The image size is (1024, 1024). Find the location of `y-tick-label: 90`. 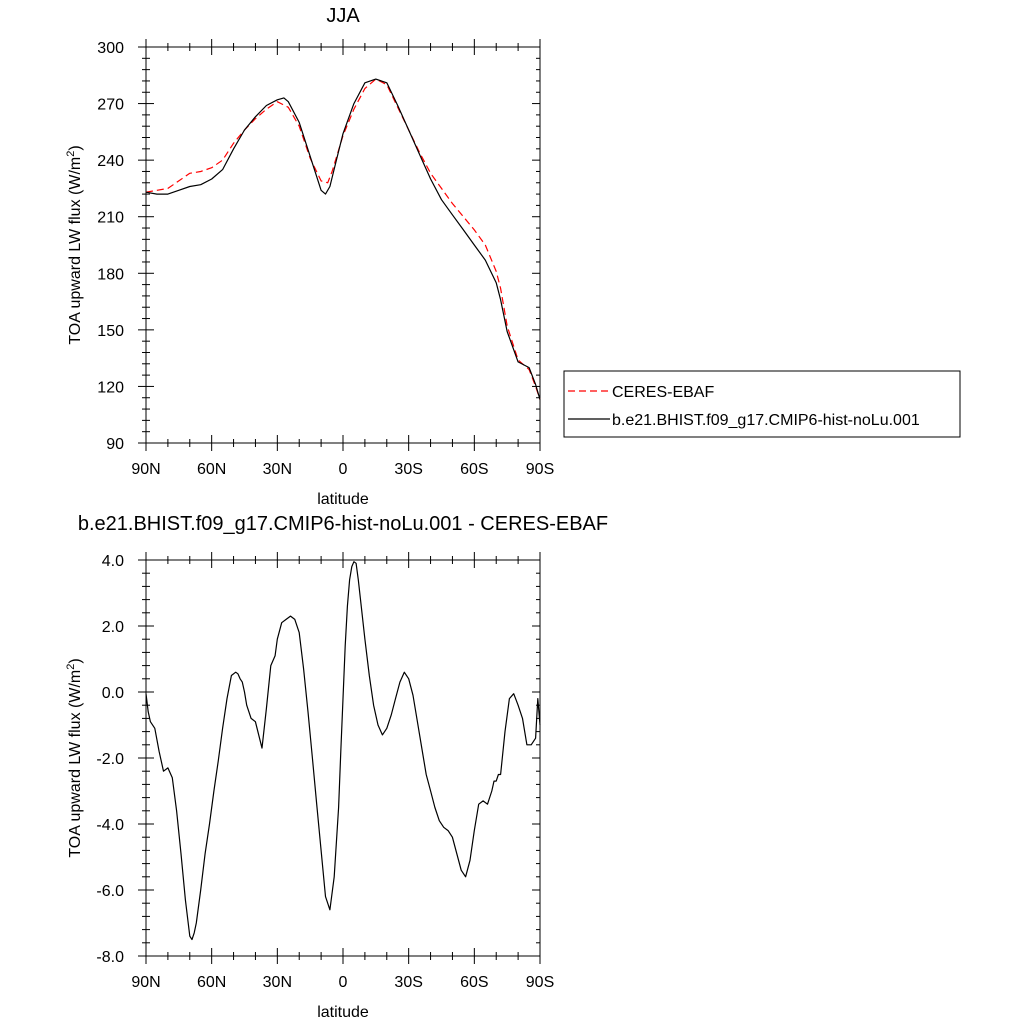

y-tick-label: 90 is located at coordinates (115, 444).